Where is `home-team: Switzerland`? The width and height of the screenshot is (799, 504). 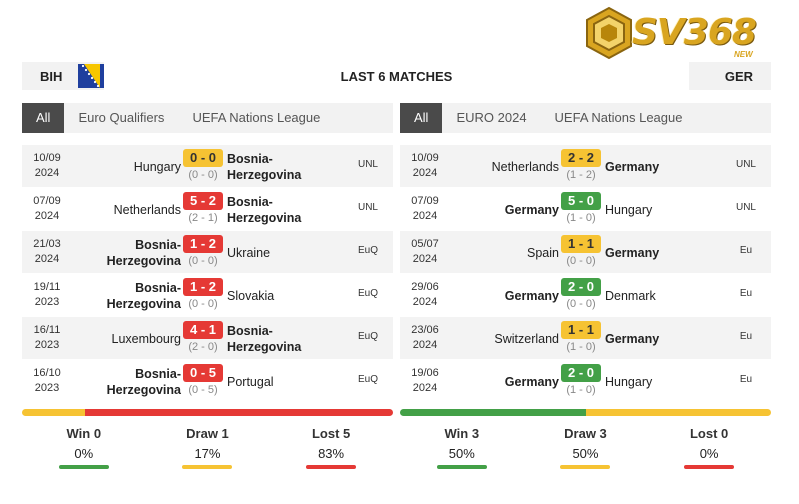
home-team: Switzerland is located at coordinates (526, 338).